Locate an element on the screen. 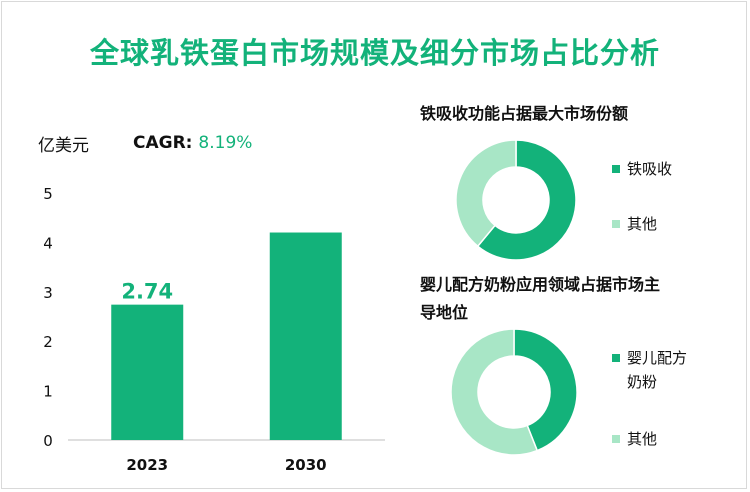 The image size is (750, 492). pie2-legend-label-2: 其他 is located at coordinates (642, 439).